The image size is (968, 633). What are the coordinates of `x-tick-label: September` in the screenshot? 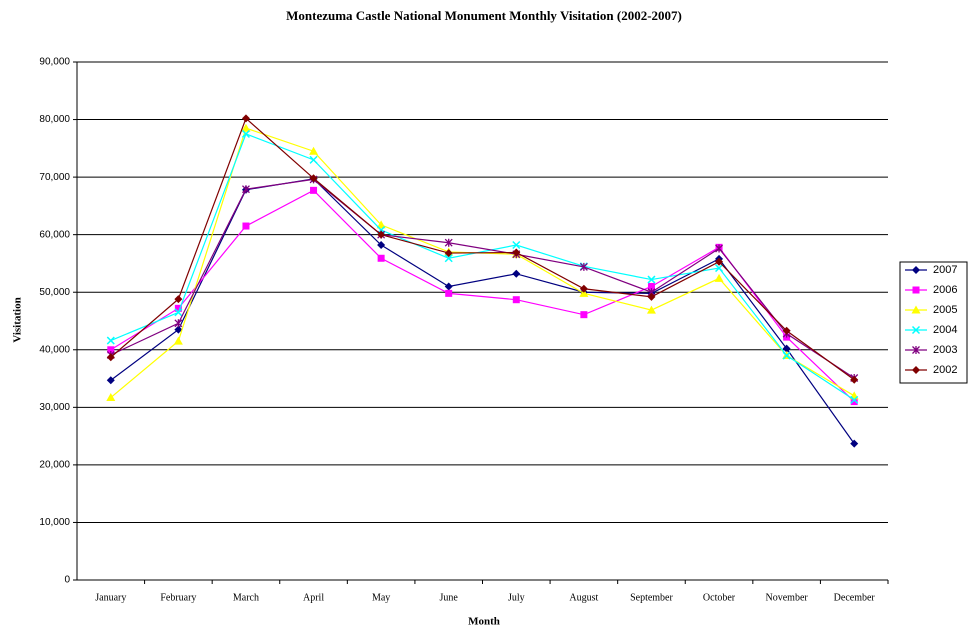 It's located at (651, 597).